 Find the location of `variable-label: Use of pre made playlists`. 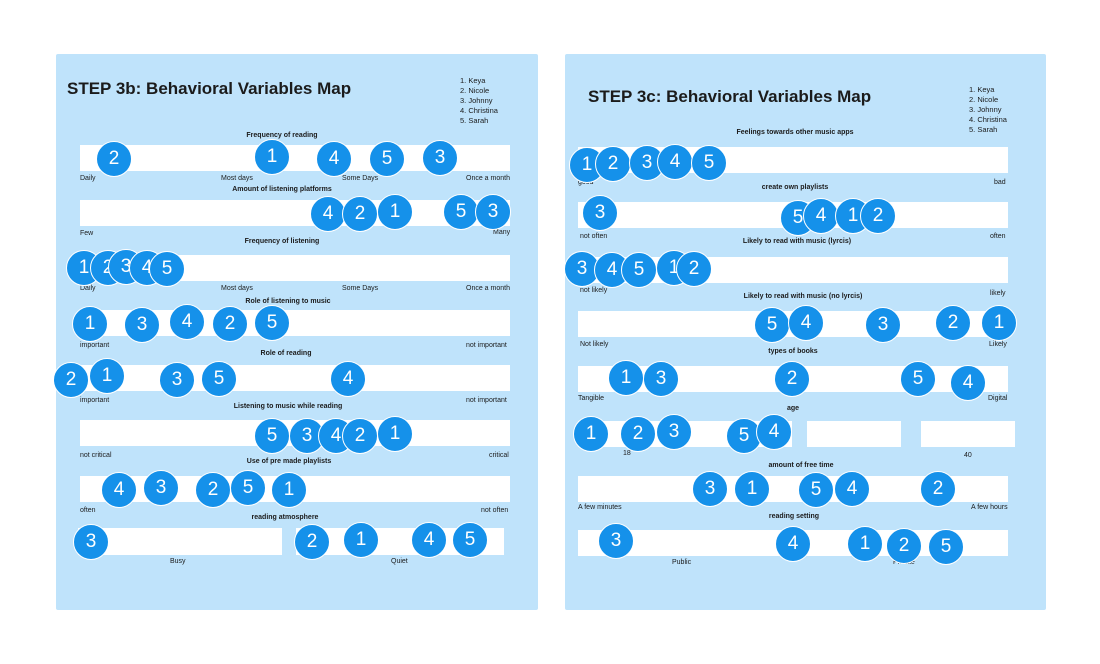

variable-label: Use of pre made playlists is located at coordinates (289, 461).